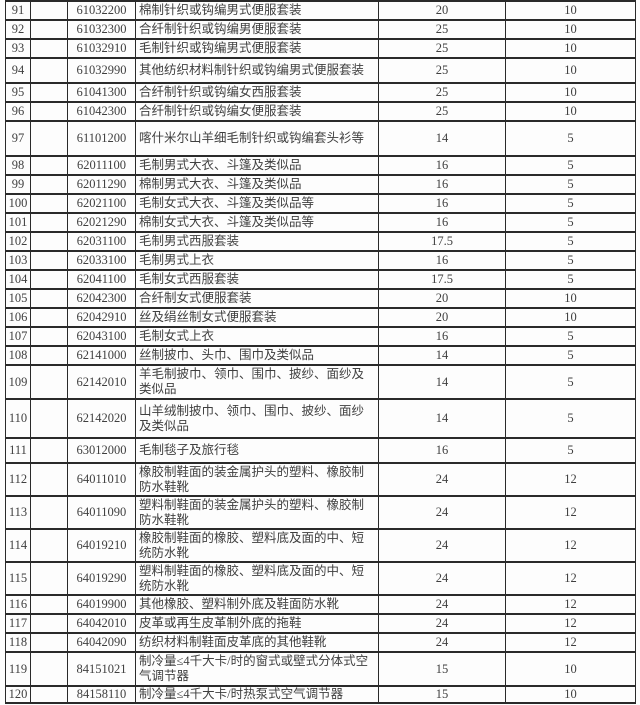  I want to click on description-cell: 山羊绒制披巾、领巾、围巾、披纱、面纱及类似品, so click(257, 418).